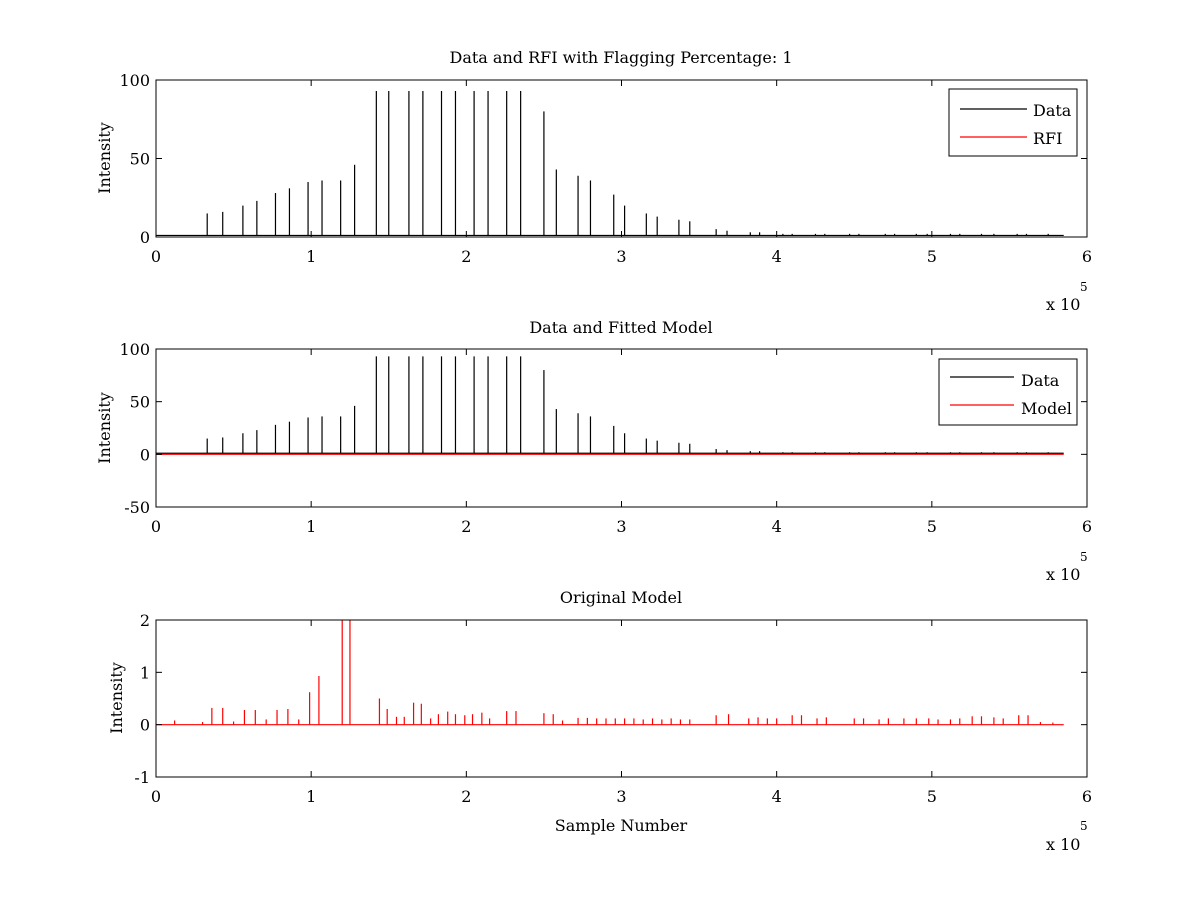  Describe the element at coordinates (621, 597) in the screenshot. I see `subplot-3-title: Original Model` at that location.